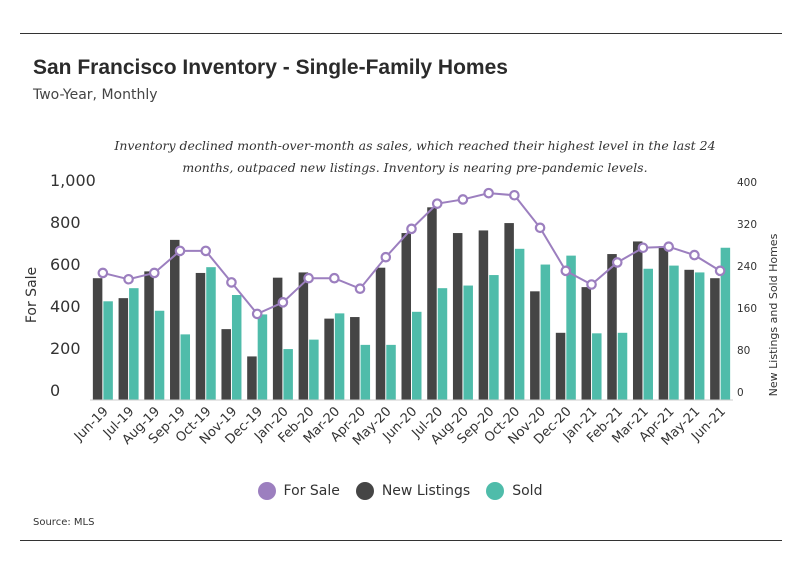 This screenshot has width=800, height=575. What do you see at coordinates (65, 348) in the screenshot?
I see `y-tick-label-left: 200` at bounding box center [65, 348].